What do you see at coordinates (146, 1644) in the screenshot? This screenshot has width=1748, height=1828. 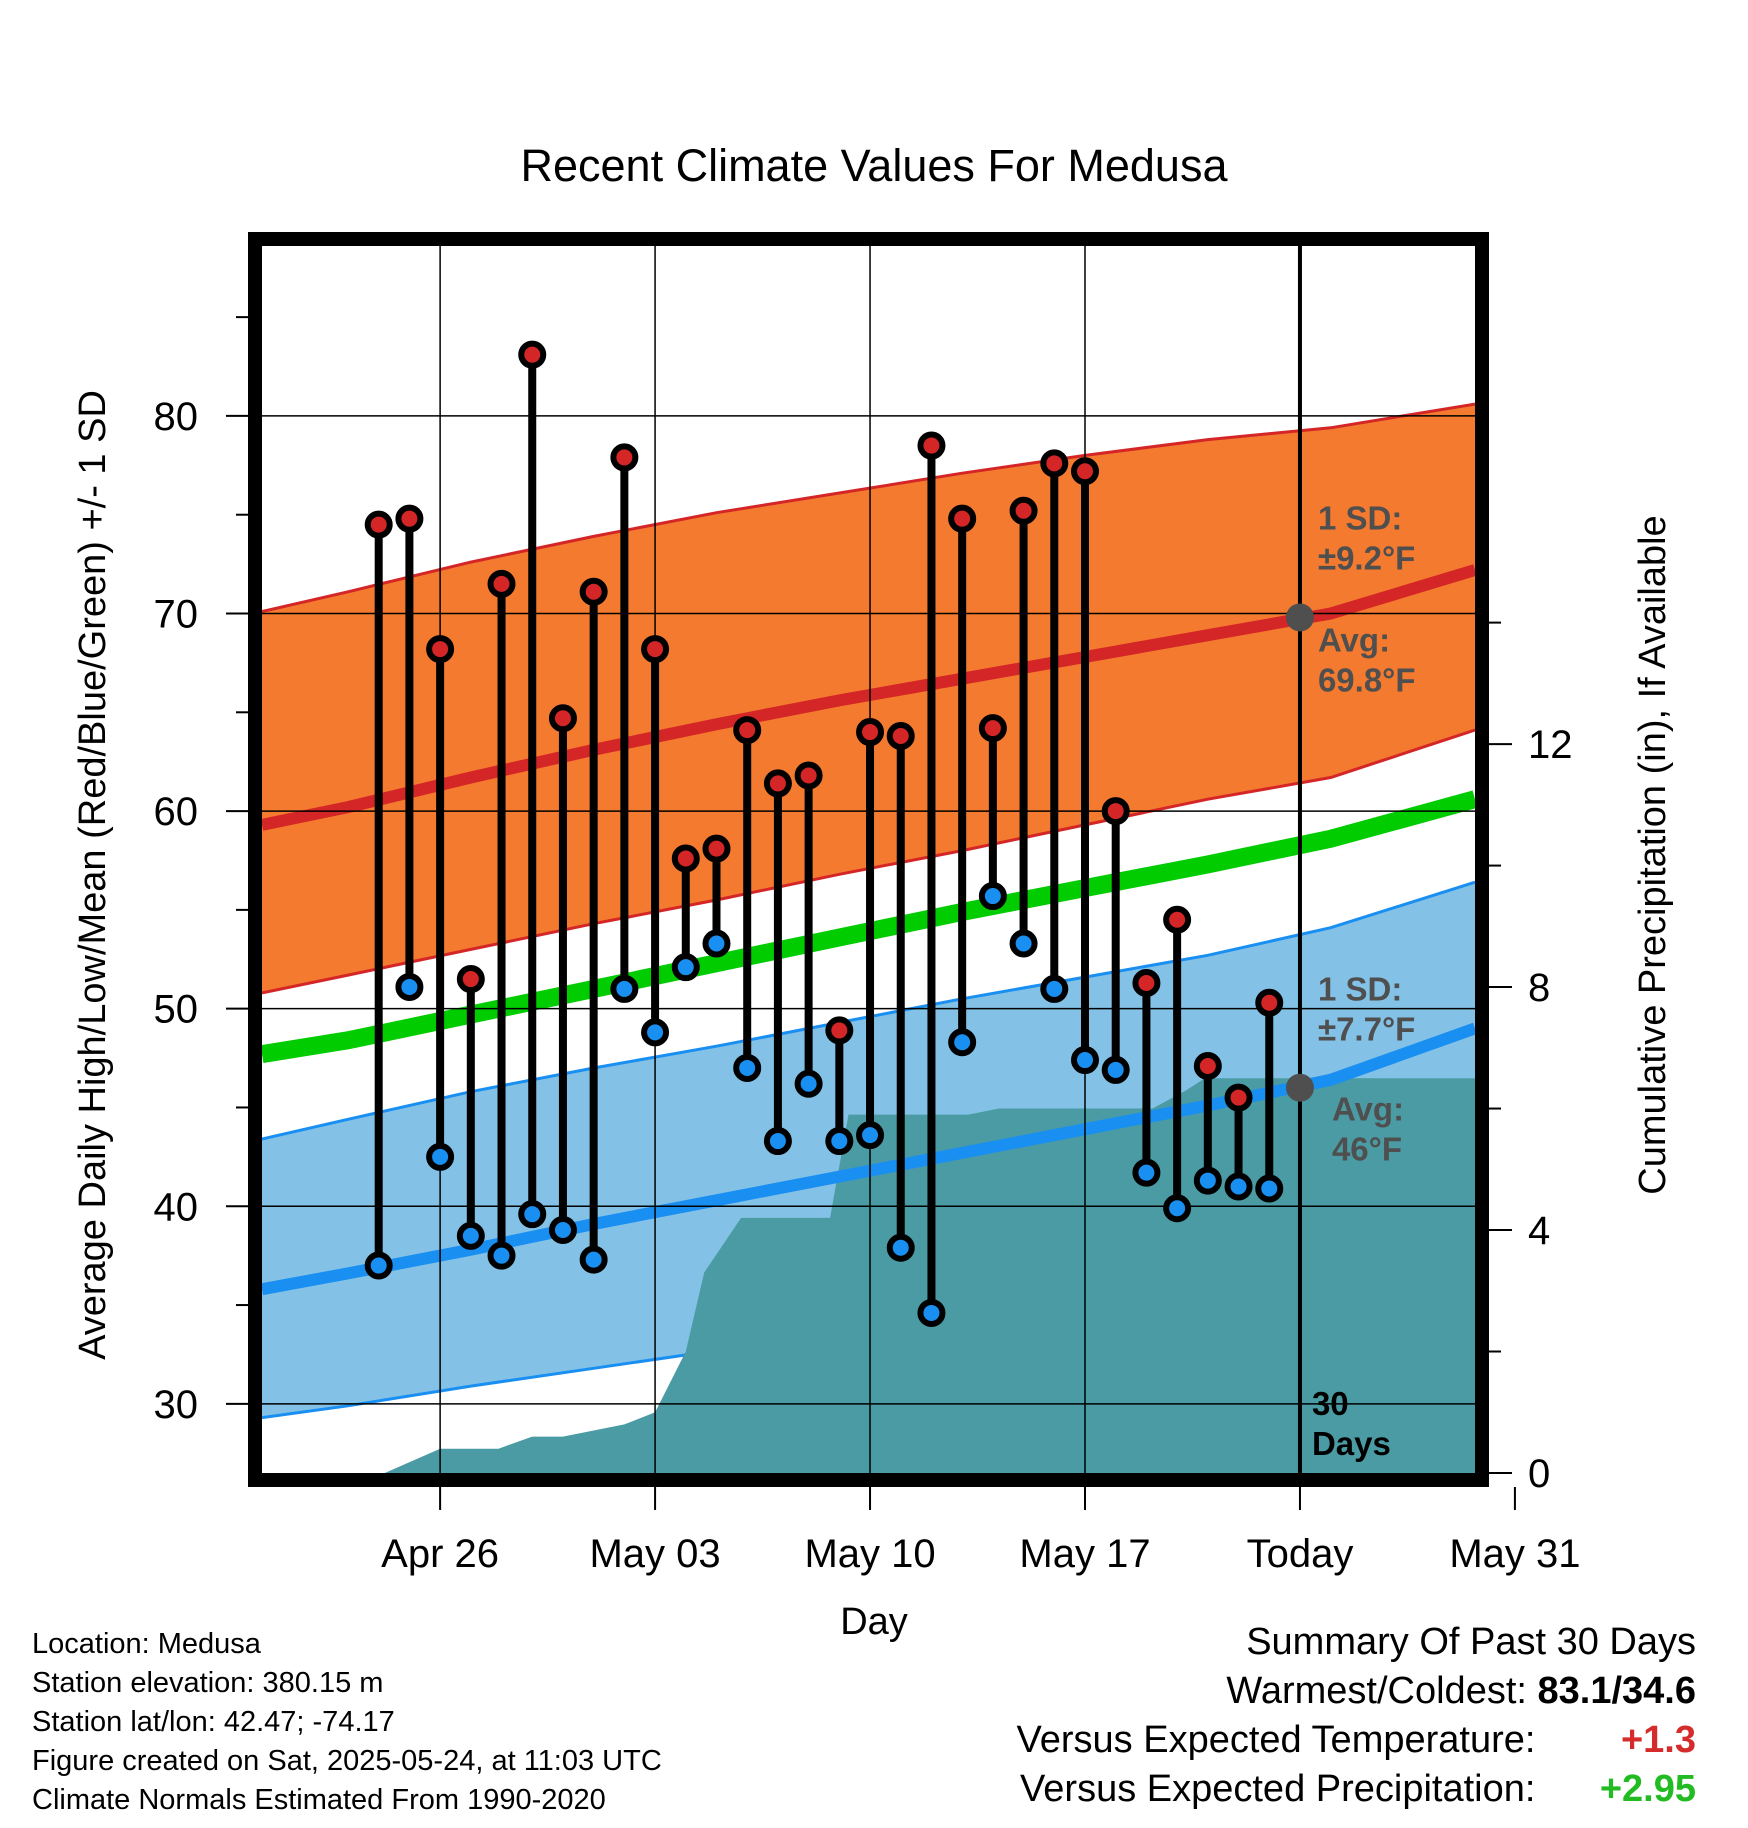 I see `station-location: Location: Medusa` at bounding box center [146, 1644].